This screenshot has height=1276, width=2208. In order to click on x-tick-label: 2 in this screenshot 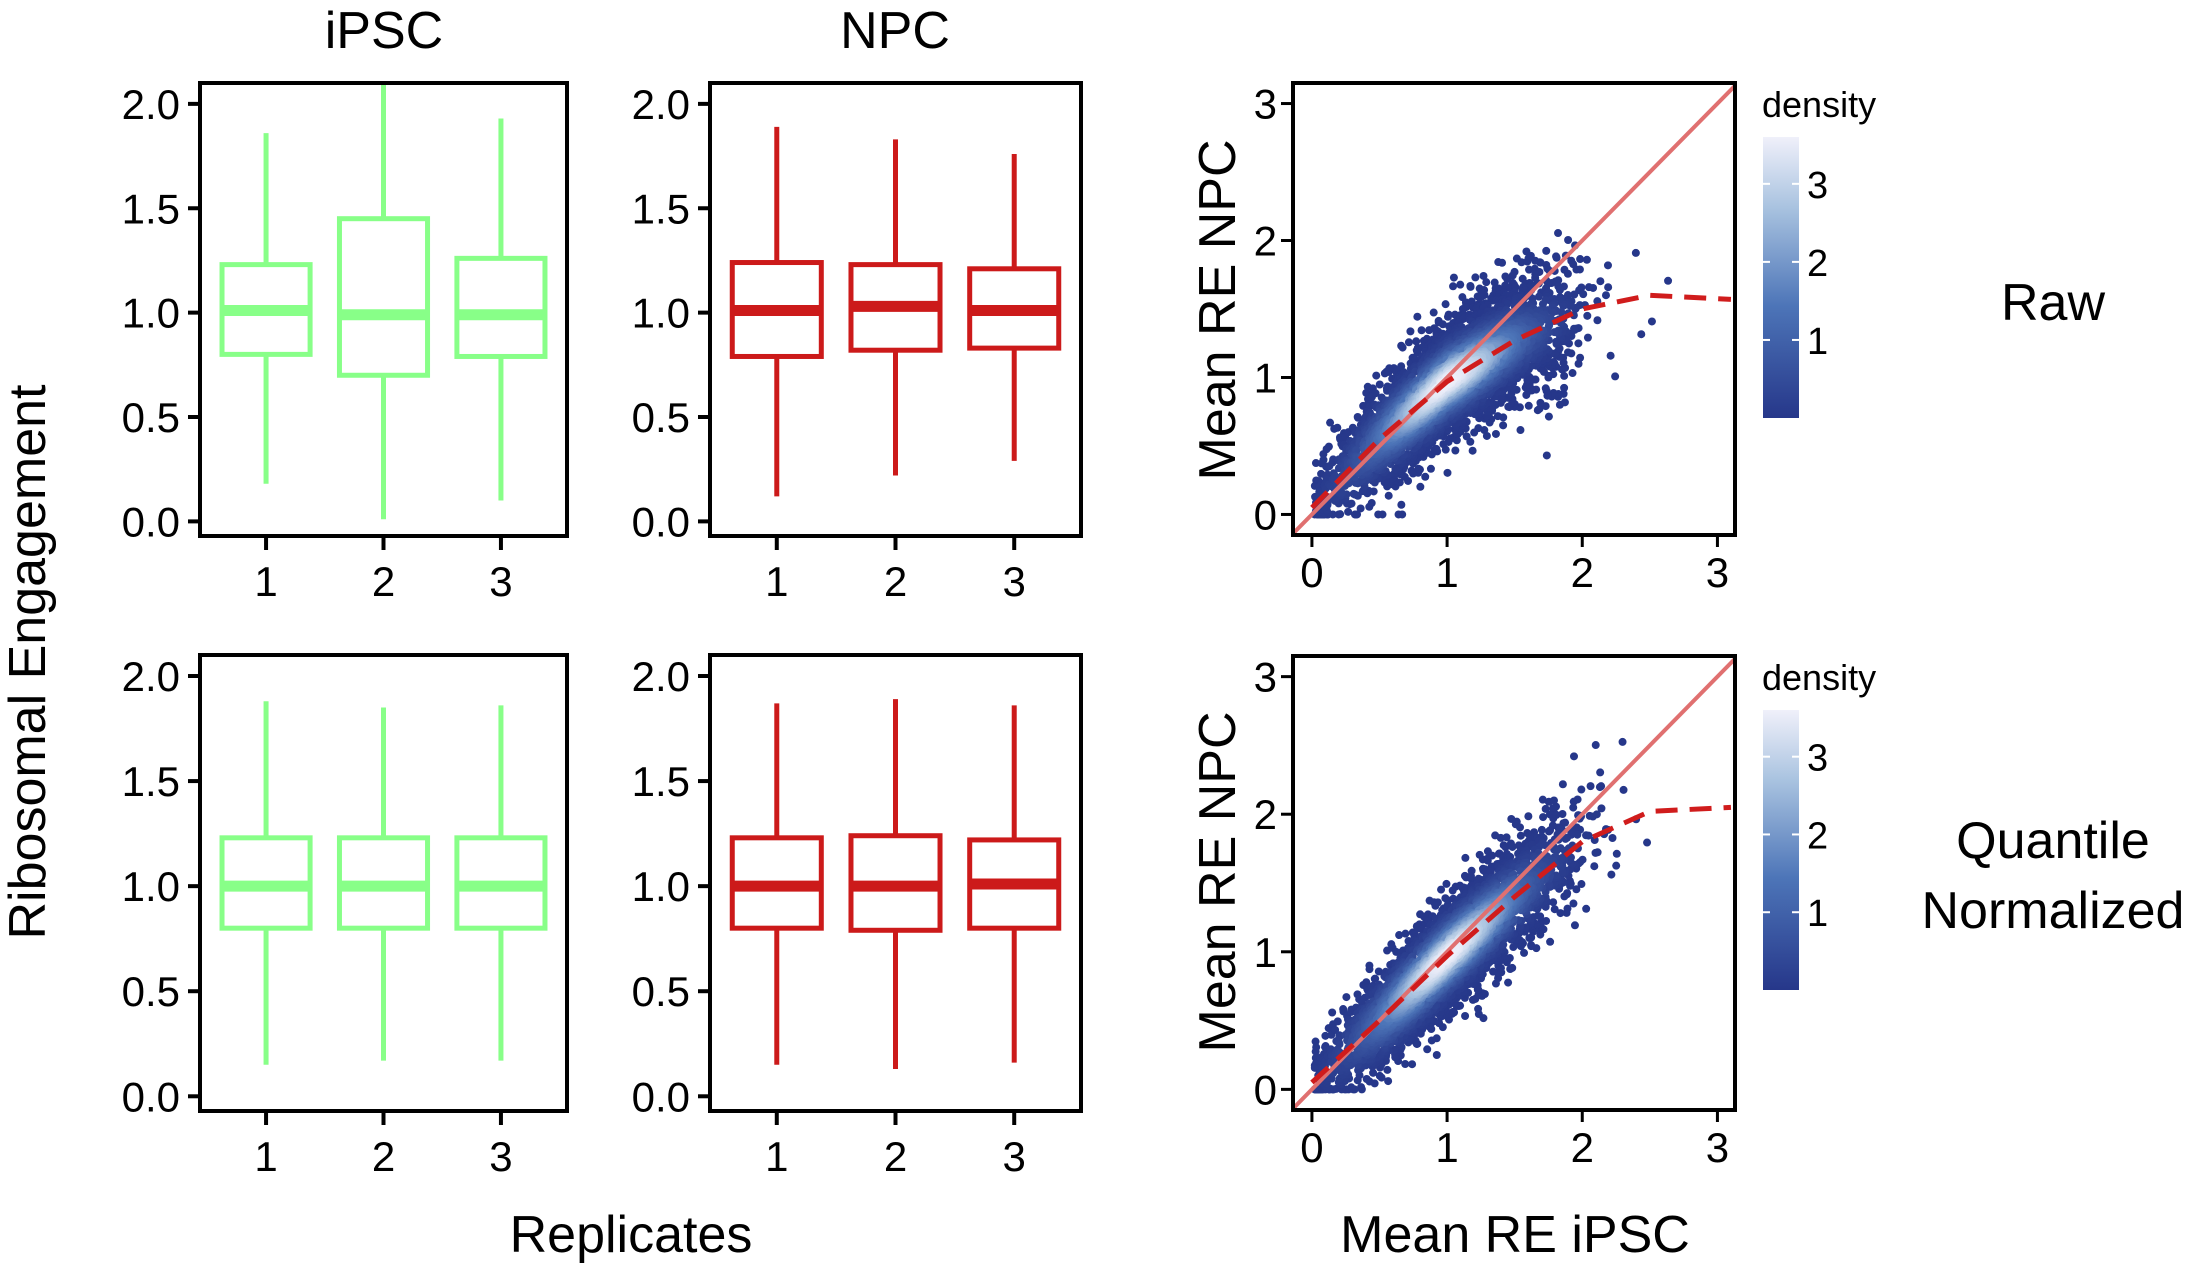, I will do `click(895, 1156)`.